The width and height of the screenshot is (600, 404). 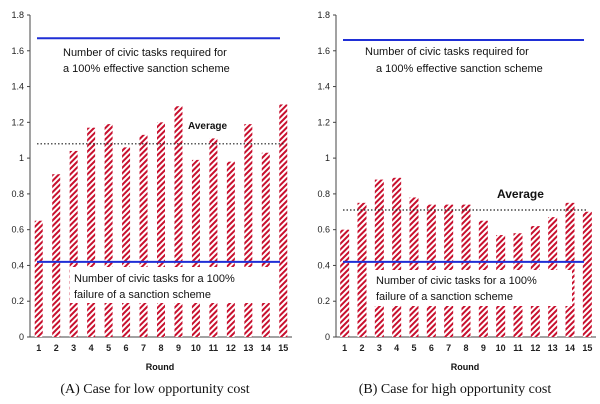 What do you see at coordinates (455, 389) in the screenshot?
I see `panel-caption: (B) Case for high opportunity cost` at bounding box center [455, 389].